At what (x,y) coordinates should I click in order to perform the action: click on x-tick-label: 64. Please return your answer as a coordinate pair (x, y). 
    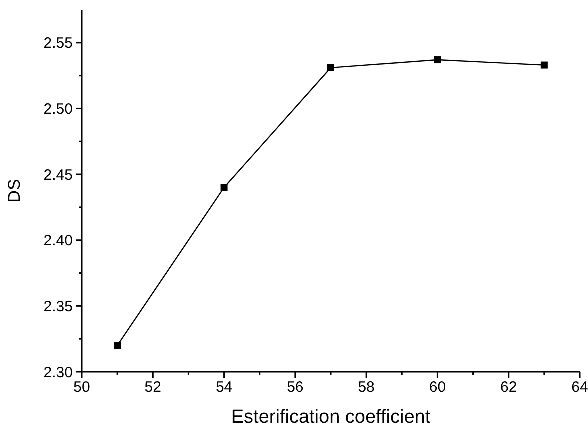
    Looking at the image, I should click on (580, 387).